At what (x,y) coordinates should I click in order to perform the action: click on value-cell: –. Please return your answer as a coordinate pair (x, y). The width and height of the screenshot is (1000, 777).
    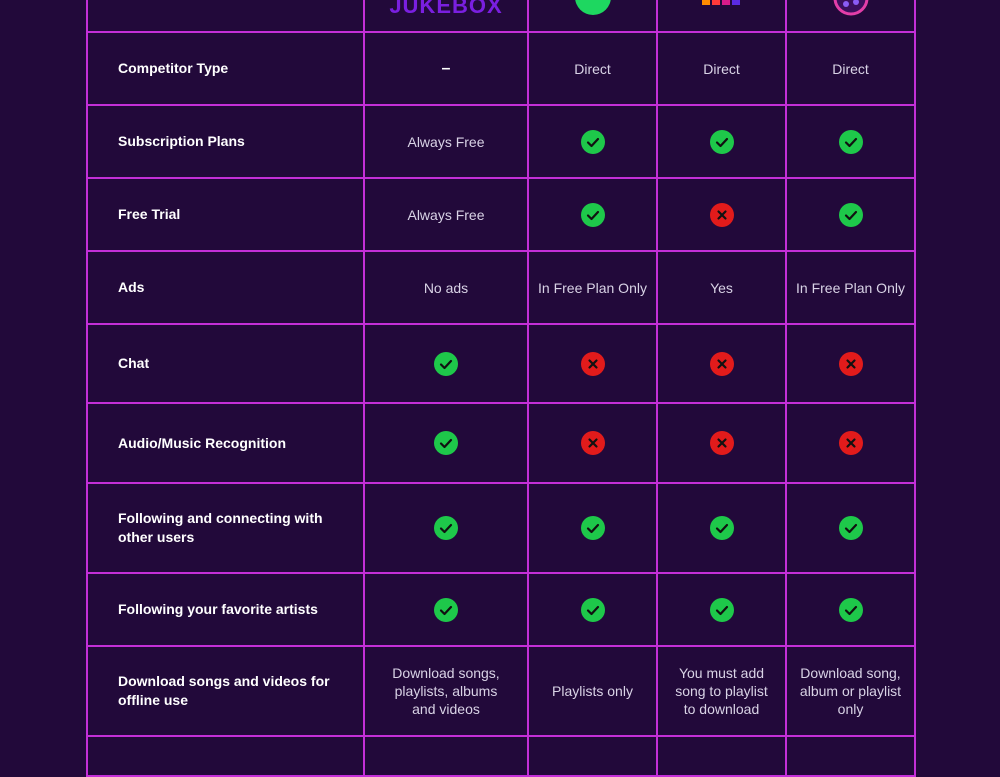
    Looking at the image, I should click on (447, 68).